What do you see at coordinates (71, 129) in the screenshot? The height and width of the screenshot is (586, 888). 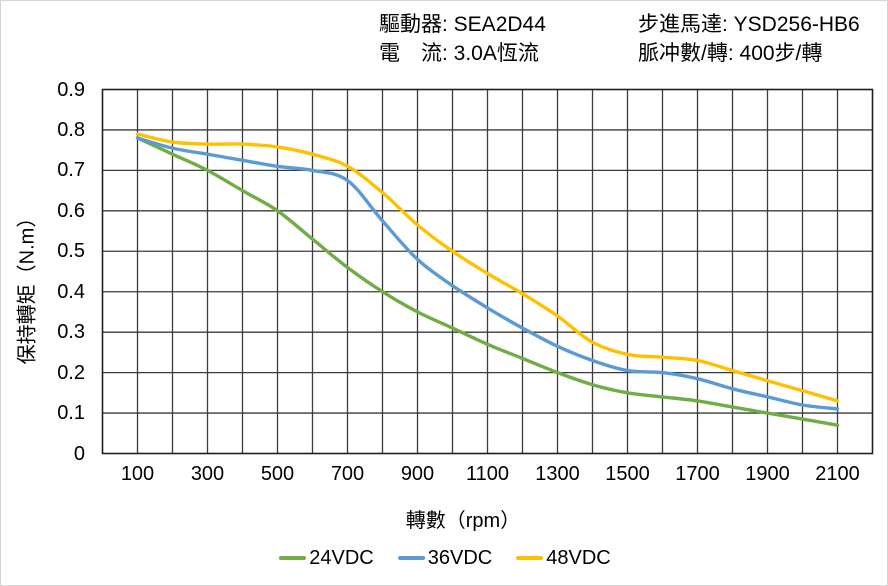 I see `y-tick-label: 0.8` at bounding box center [71, 129].